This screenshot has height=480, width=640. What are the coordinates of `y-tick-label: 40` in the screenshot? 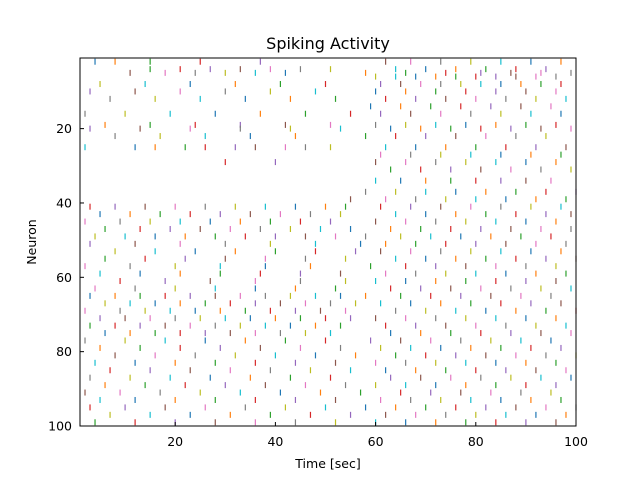 It's located at (64, 202).